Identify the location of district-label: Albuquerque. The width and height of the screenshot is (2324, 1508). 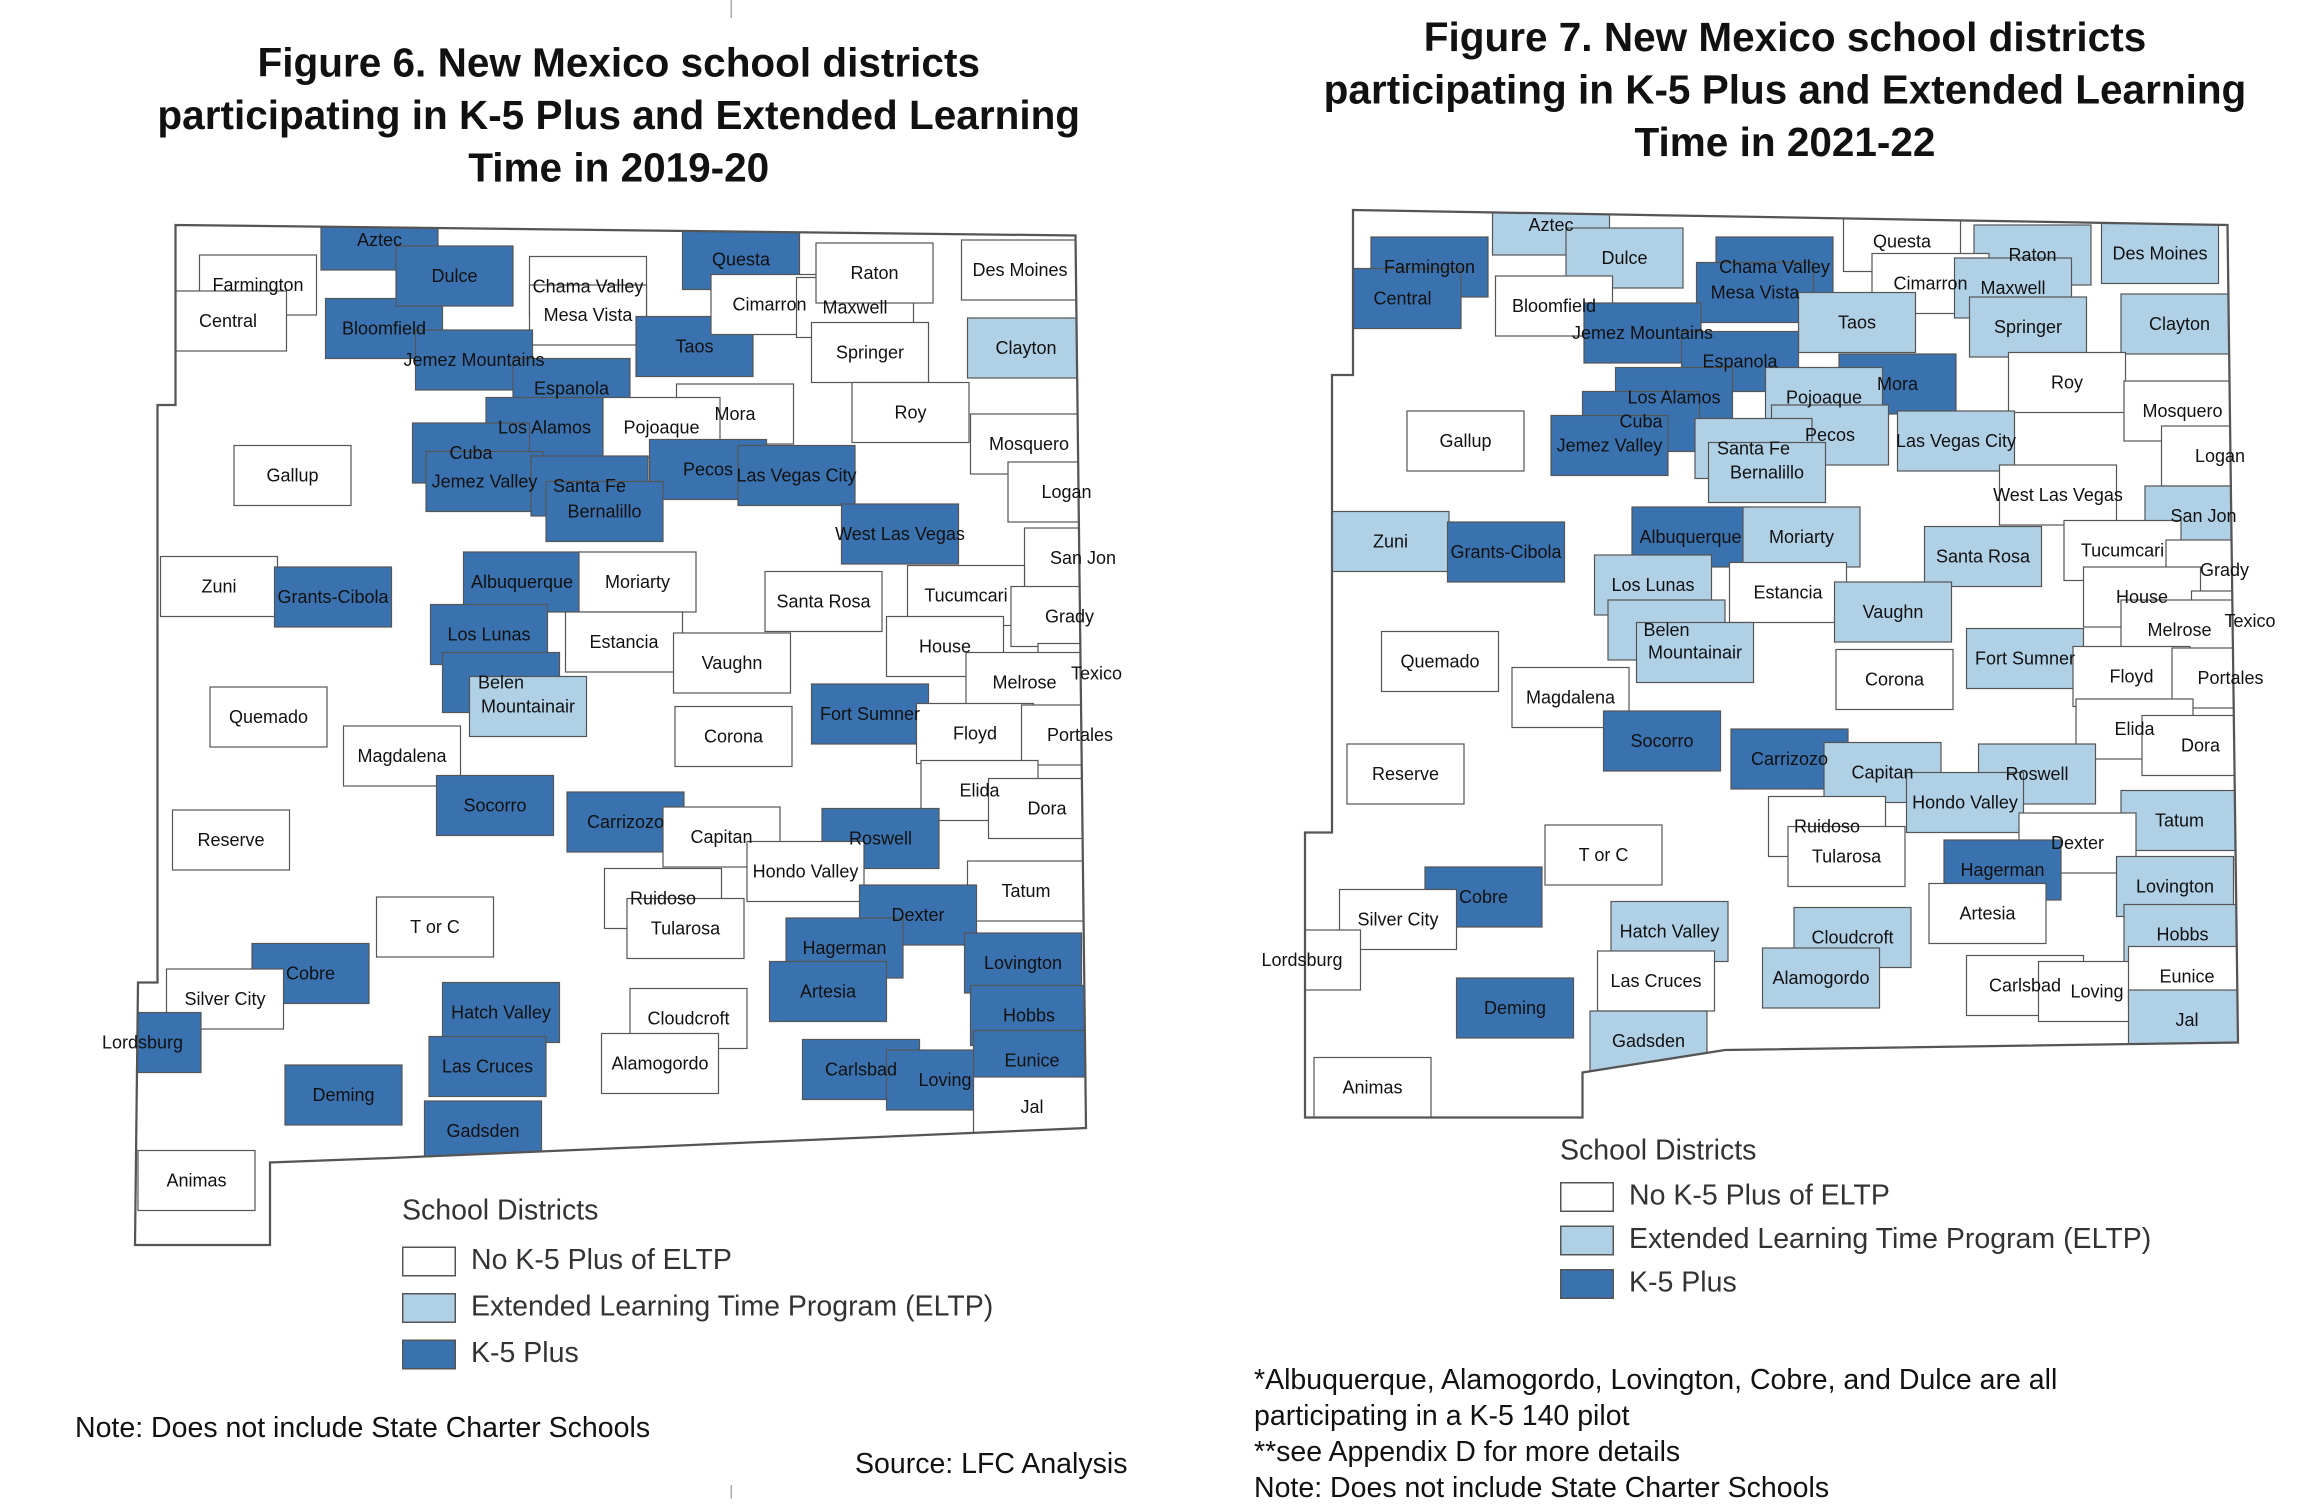
(522, 582).